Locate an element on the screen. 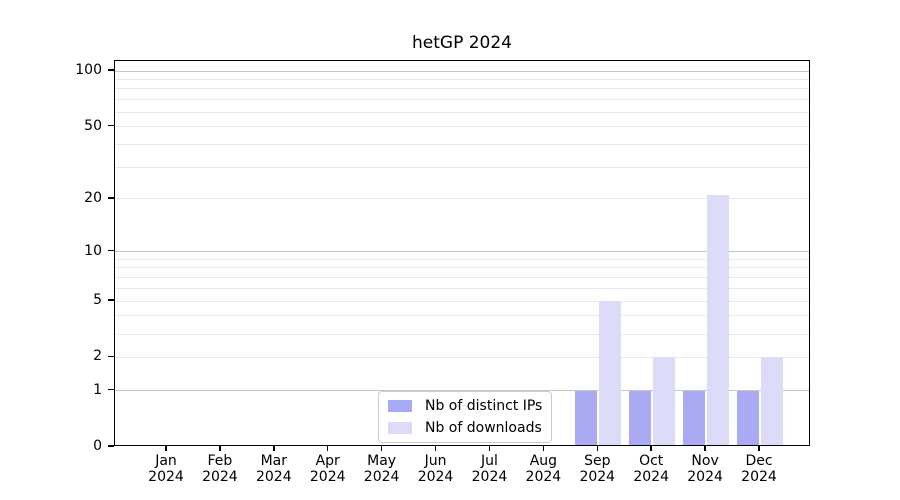  bar-distinct-ips-nov is located at coordinates (694, 418).